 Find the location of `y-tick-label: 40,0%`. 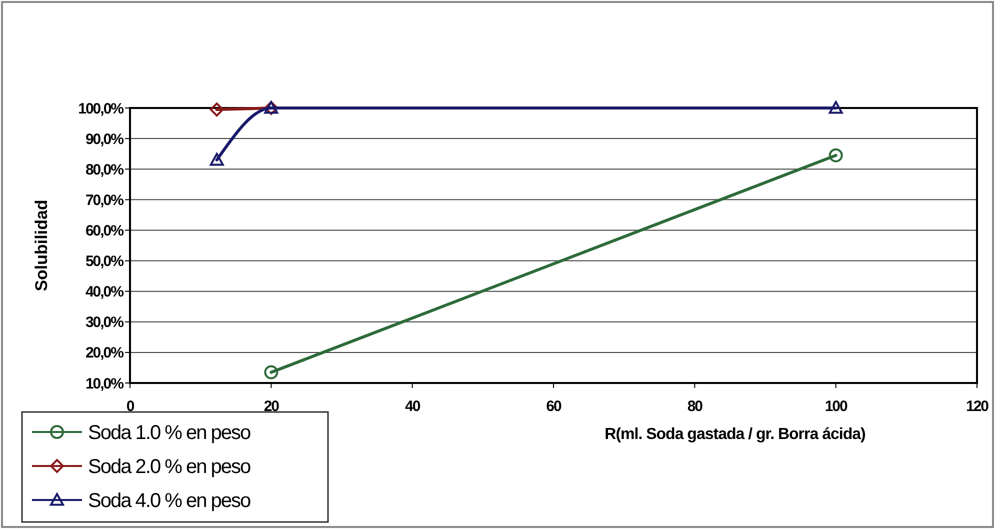

y-tick-label: 40,0% is located at coordinates (104, 292).